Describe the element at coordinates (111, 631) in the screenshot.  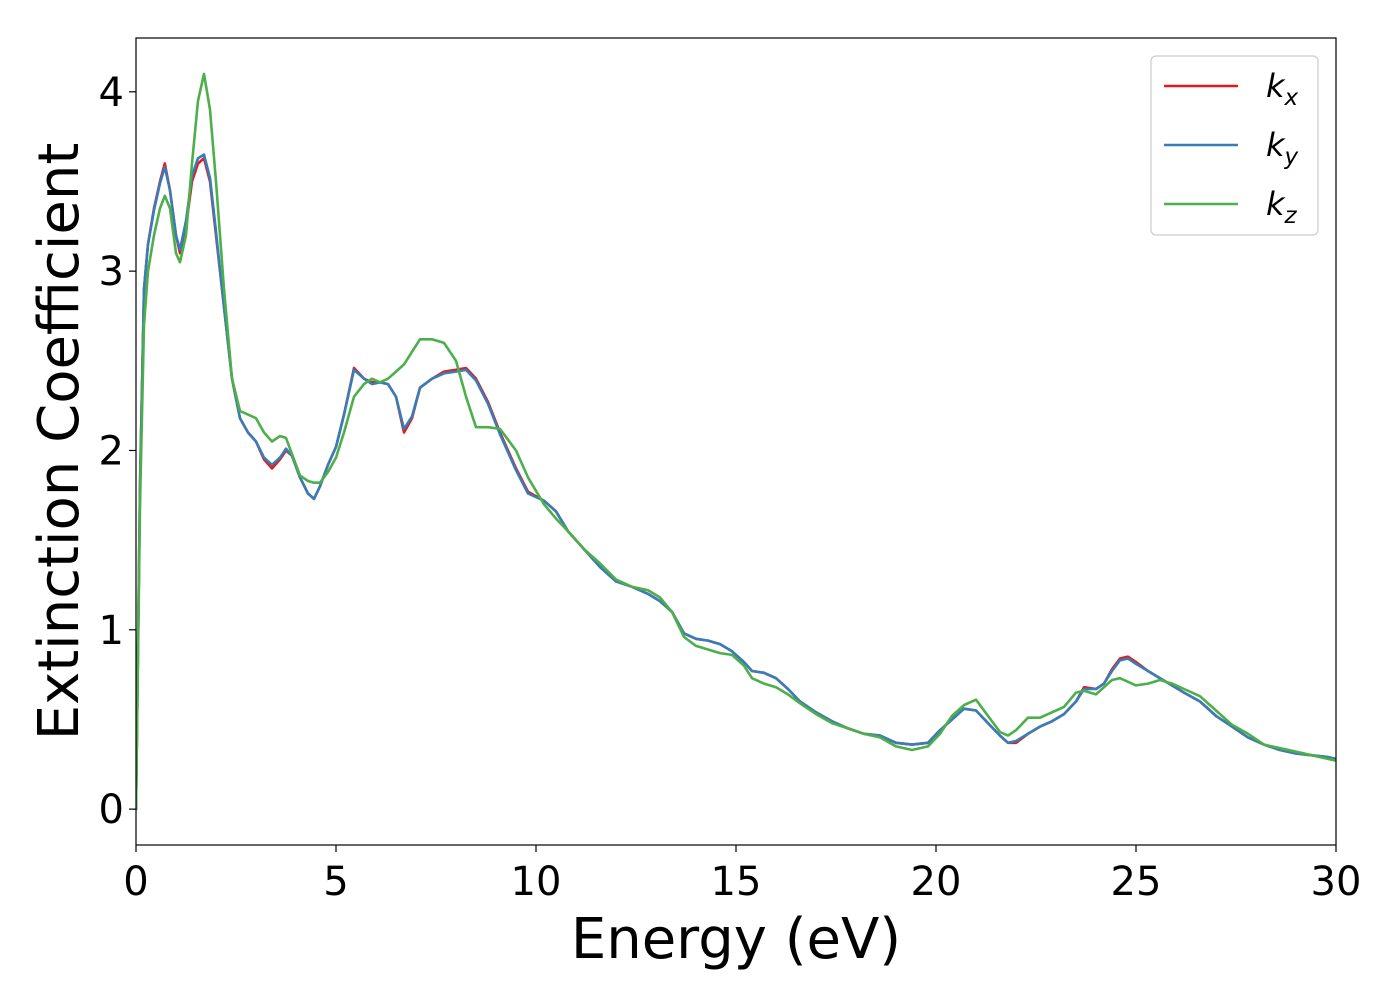
I see `y-tick-label: 1` at that location.